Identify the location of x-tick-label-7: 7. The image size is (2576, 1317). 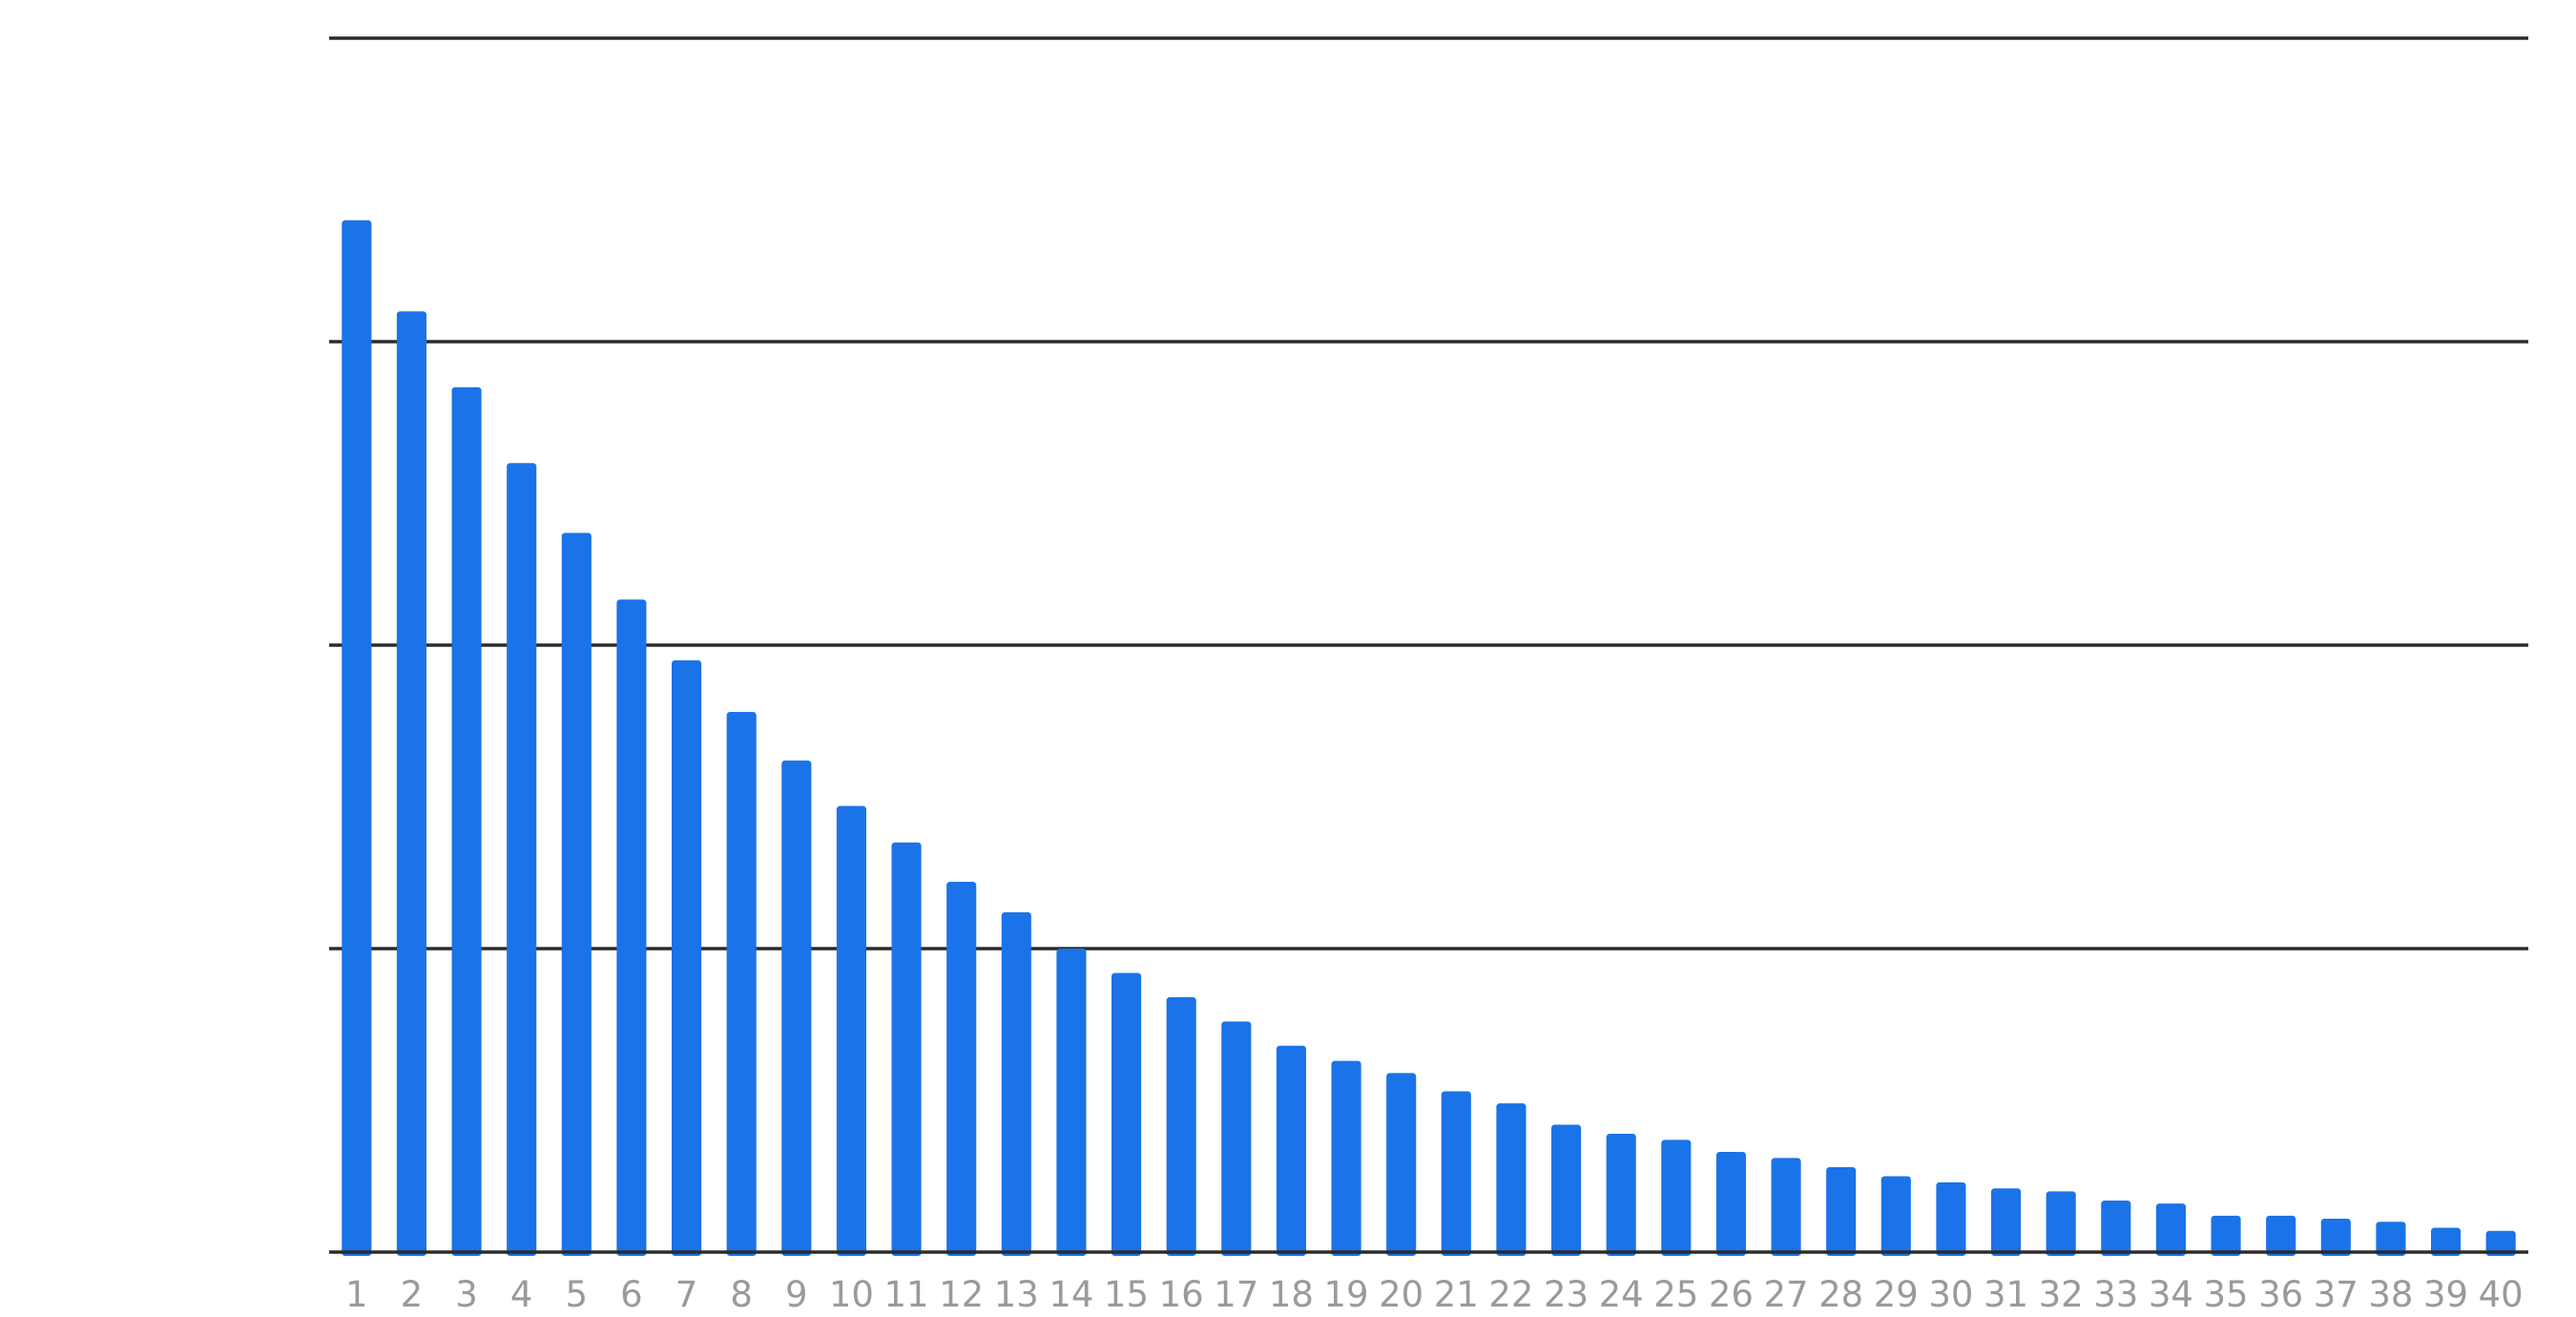
(686, 1295).